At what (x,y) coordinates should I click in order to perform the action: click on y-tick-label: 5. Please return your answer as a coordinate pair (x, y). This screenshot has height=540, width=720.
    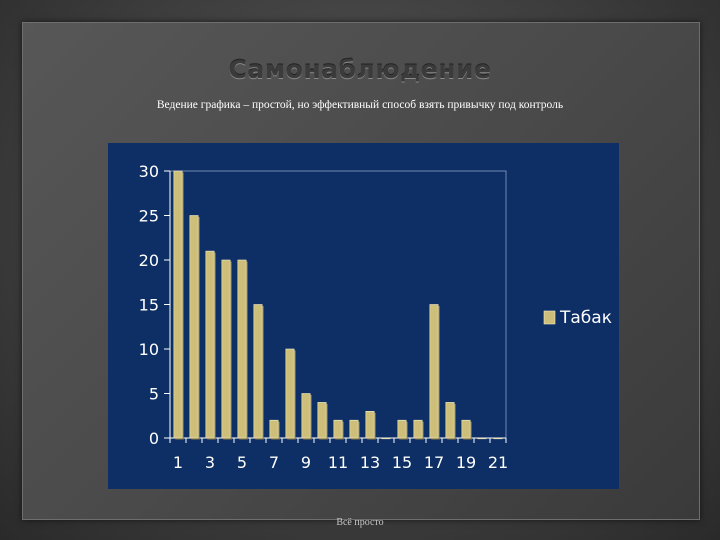
    Looking at the image, I should click on (154, 394).